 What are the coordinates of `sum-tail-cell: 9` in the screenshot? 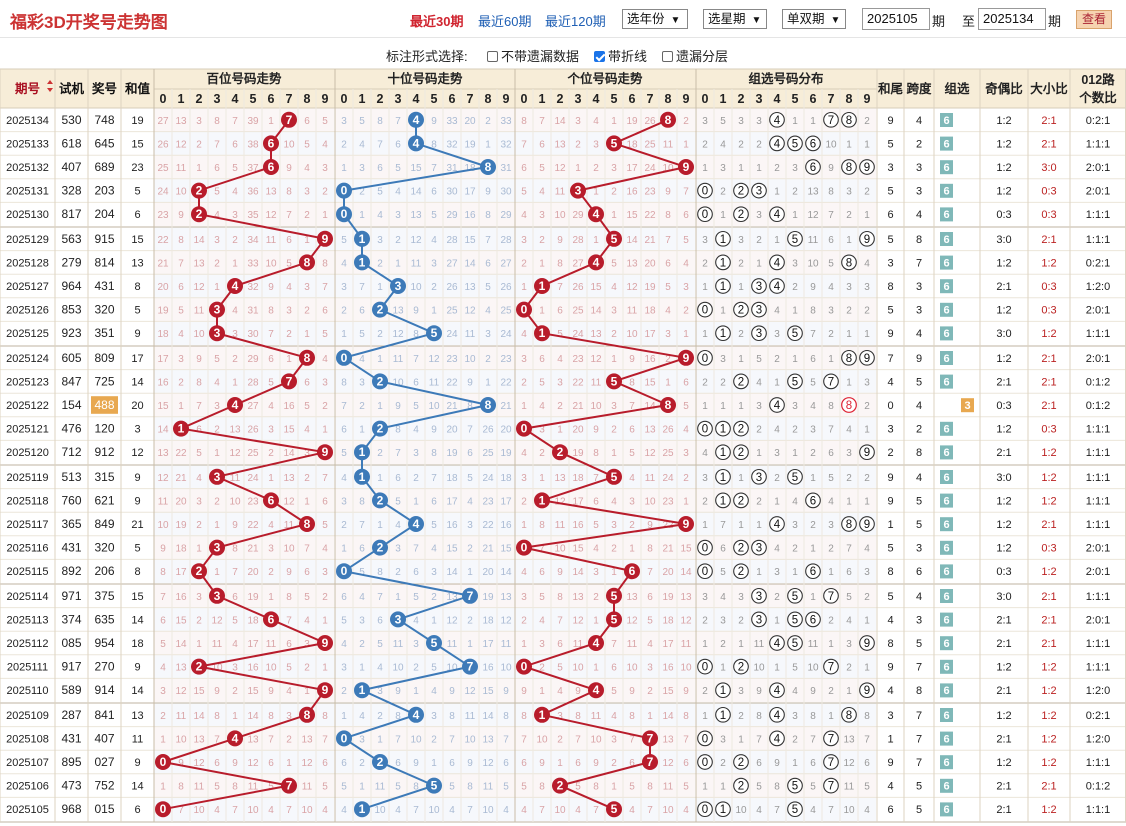 It's located at (890, 334).